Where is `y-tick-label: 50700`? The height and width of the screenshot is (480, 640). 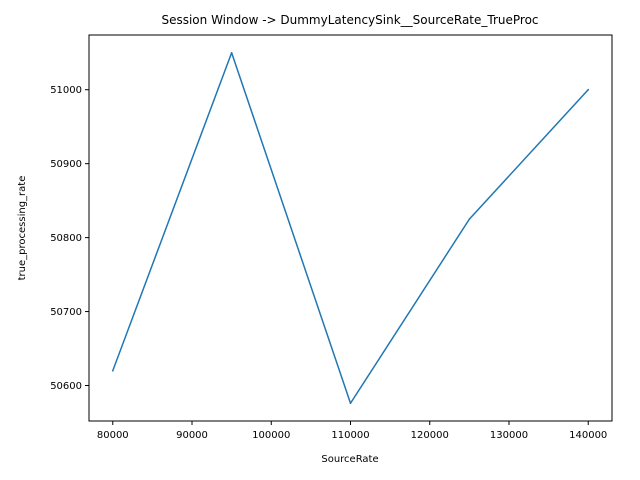
y-tick-label: 50700 is located at coordinates (66, 312).